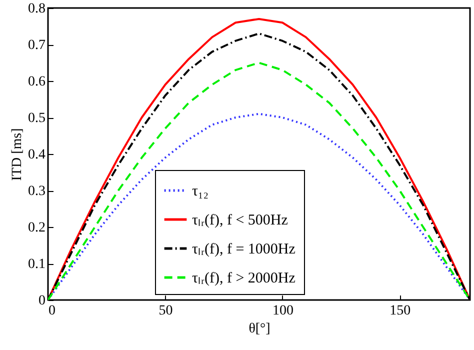 Image resolution: width=474 pixels, height=350 pixels. I want to click on y-tick-label: 0.7, so click(37, 45).